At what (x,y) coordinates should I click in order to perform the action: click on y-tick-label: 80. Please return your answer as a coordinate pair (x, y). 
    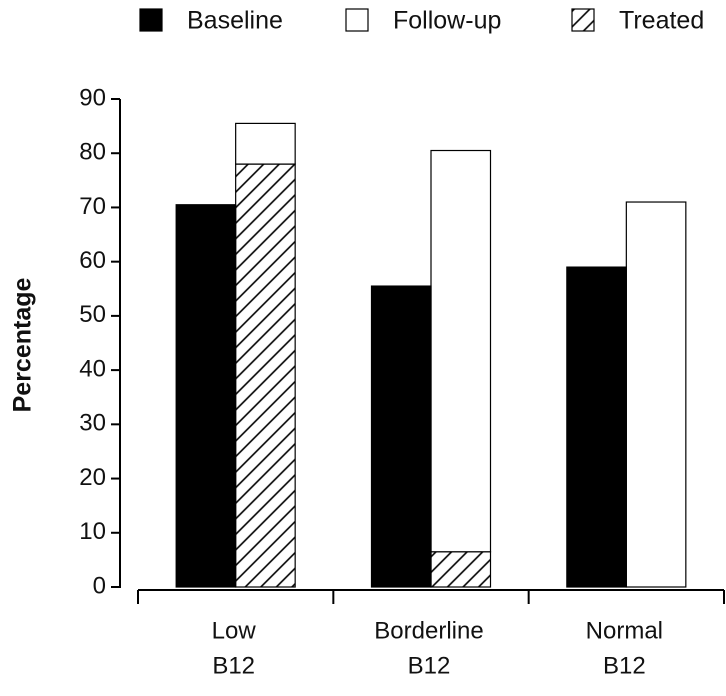
    Looking at the image, I should click on (92, 152).